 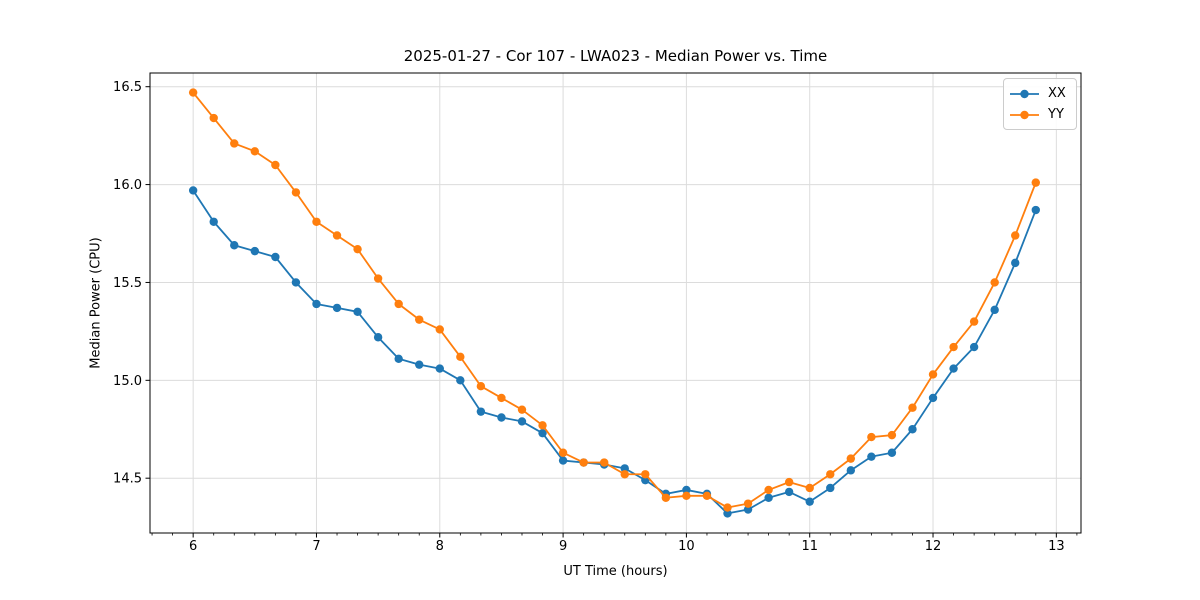 I want to click on x-tick-label: 11, so click(x=809, y=546).